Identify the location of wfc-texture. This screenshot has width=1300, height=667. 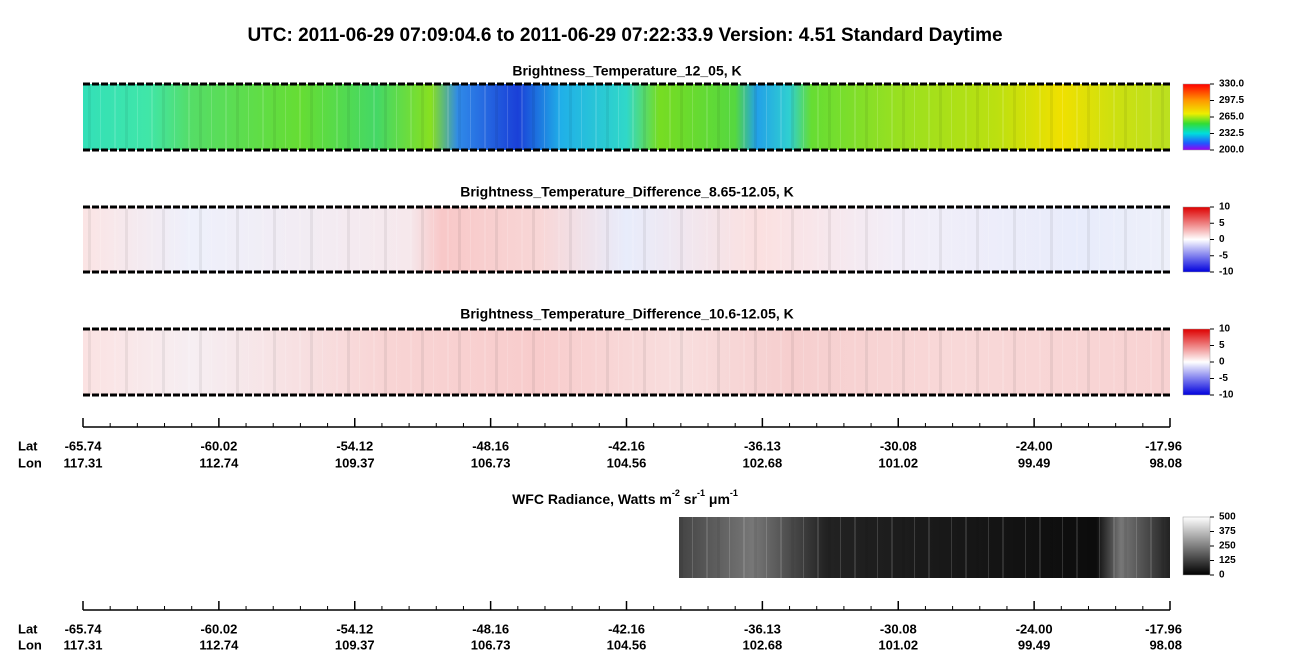
(924, 547).